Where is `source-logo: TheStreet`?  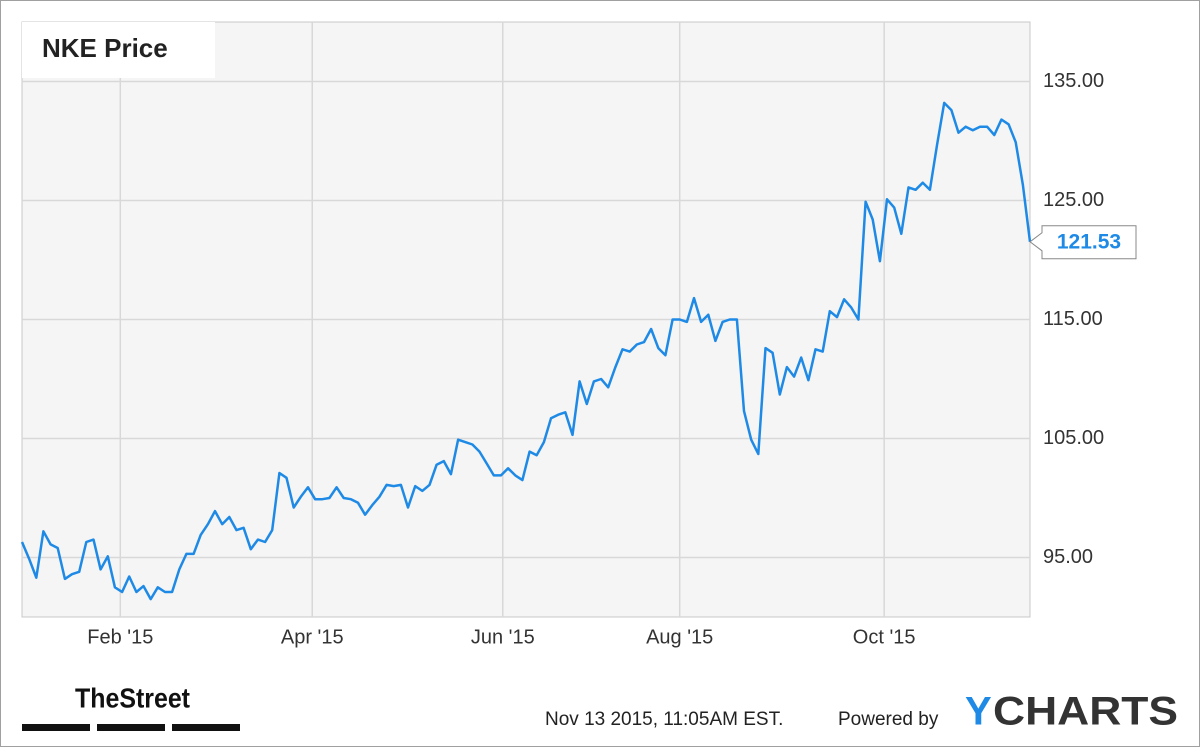 source-logo: TheStreet is located at coordinates (132, 697).